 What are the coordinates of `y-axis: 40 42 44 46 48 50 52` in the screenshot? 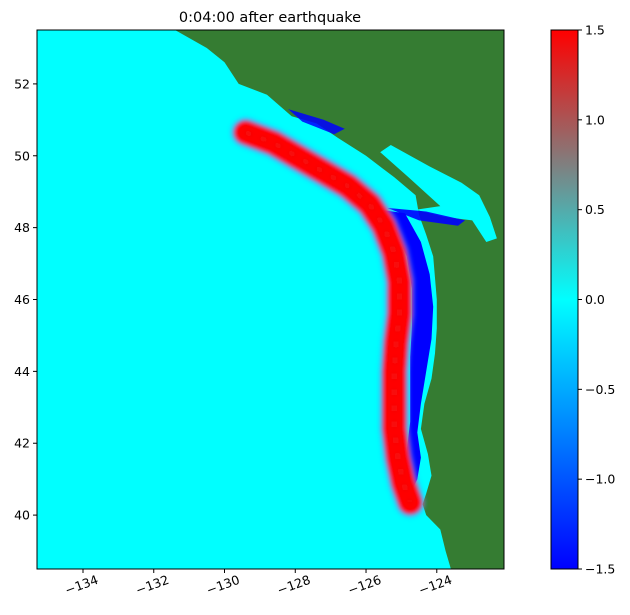 It's located at (25, 299).